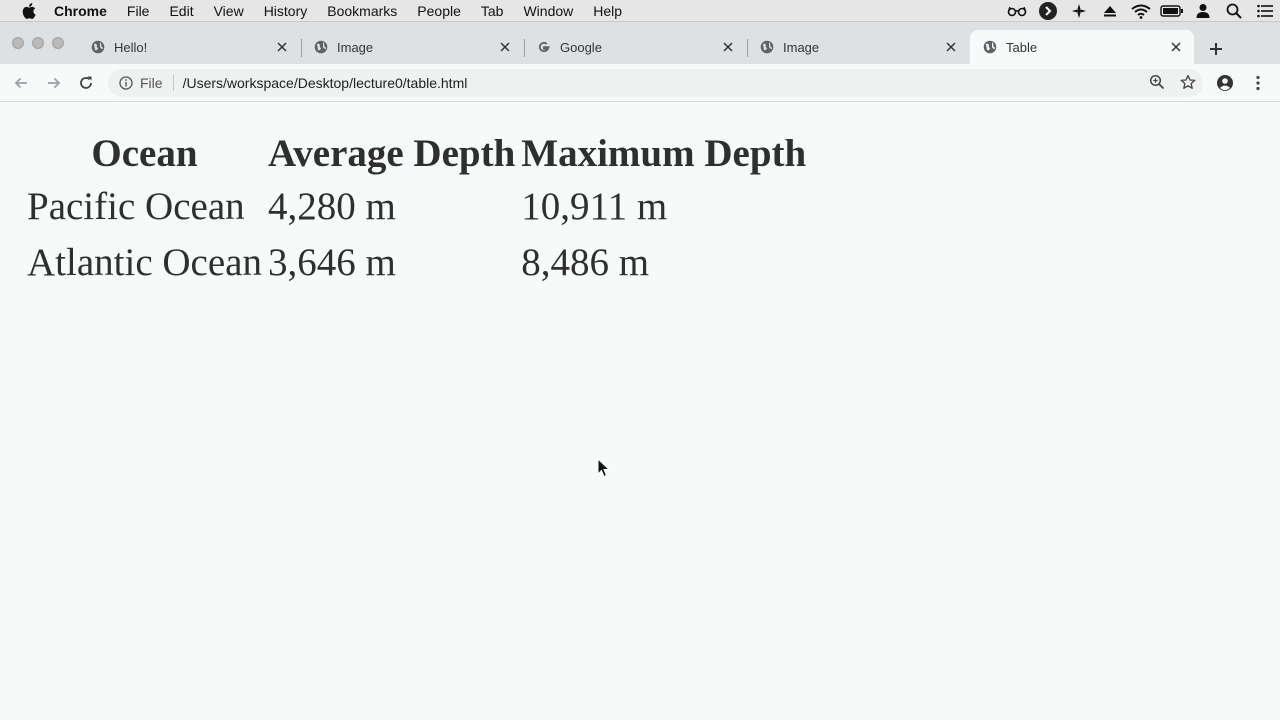  Describe the element at coordinates (391, 153) in the screenshot. I see `column-header-average-depth: Average Depth` at that location.